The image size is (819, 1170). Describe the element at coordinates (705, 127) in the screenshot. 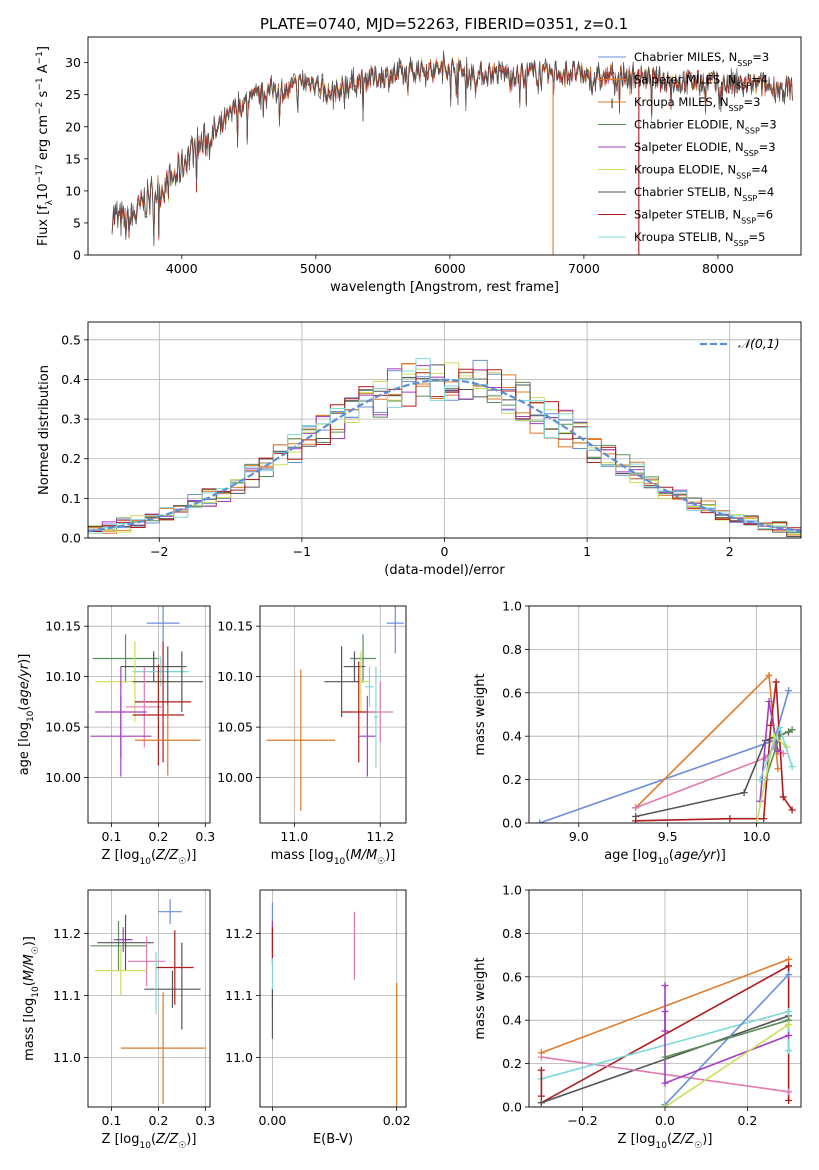

I see `legend-entry: Chabrier ELODIE, NSSP=3` at that location.